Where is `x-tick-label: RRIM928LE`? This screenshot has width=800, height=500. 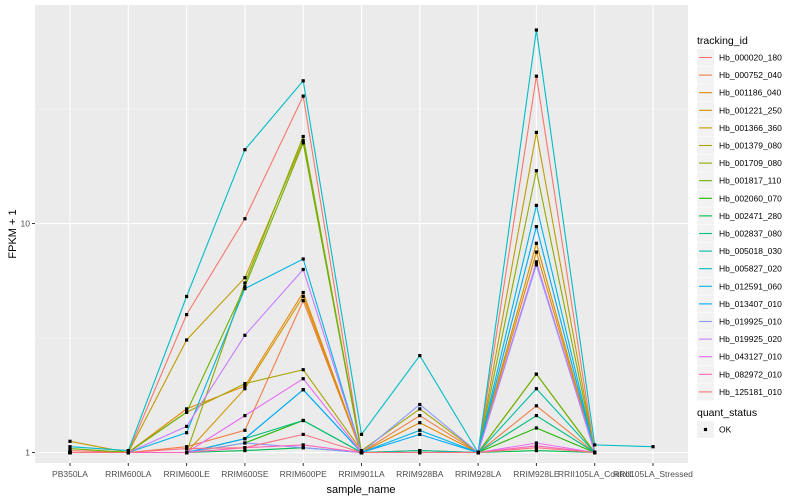 x-tick-label: RRIM928LE is located at coordinates (536, 474).